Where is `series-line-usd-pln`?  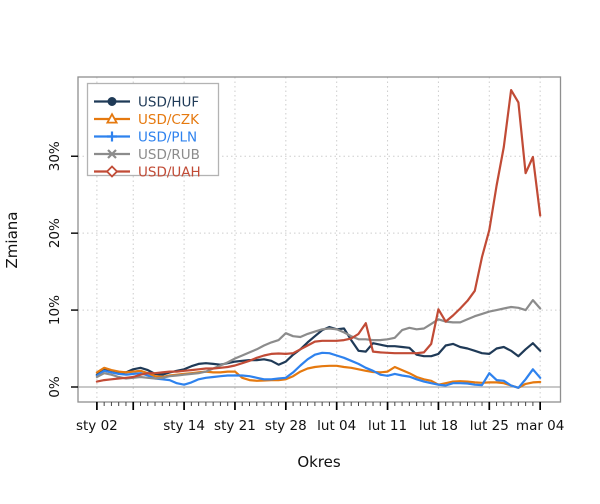 series-line-usd-pln is located at coordinates (318, 370).